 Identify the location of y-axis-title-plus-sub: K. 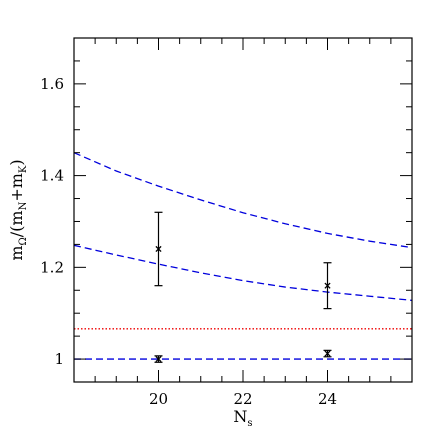
(23, 169).